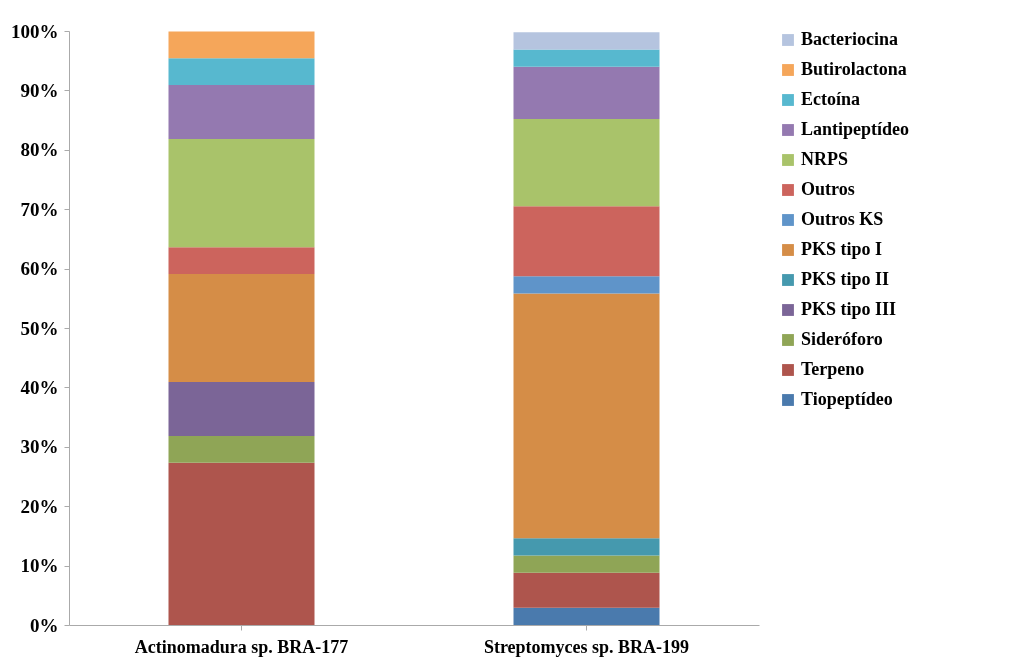  What do you see at coordinates (39, 328) in the screenshot?
I see `y-tick-label: 50%` at bounding box center [39, 328].